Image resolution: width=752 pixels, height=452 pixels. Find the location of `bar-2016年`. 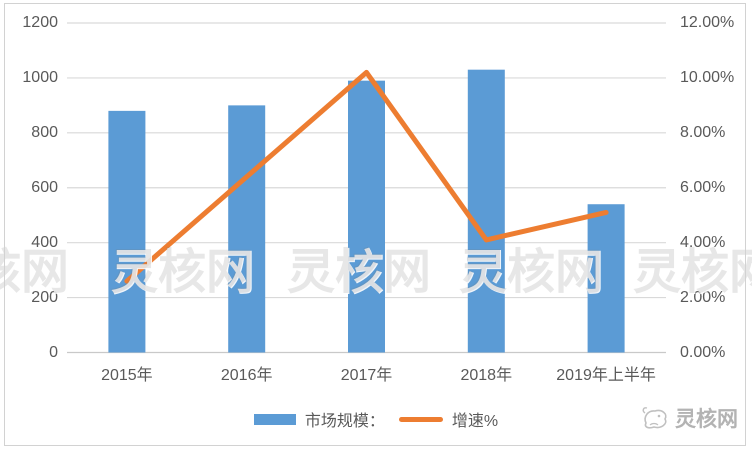

bar-2016年 is located at coordinates (247, 229).